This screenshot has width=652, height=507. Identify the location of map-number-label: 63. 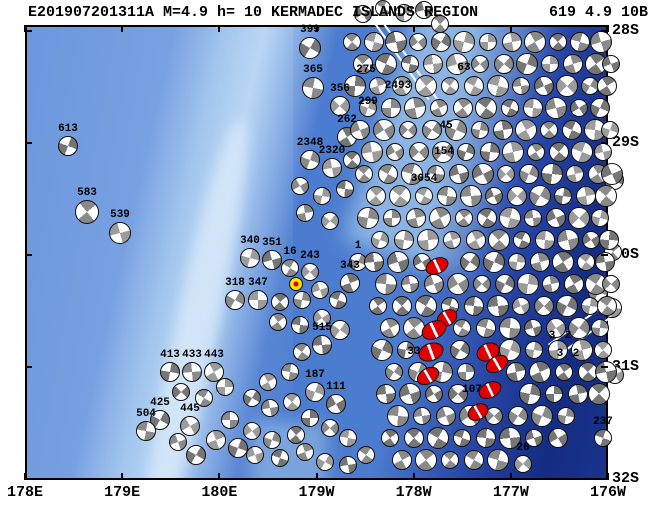
(464, 68).